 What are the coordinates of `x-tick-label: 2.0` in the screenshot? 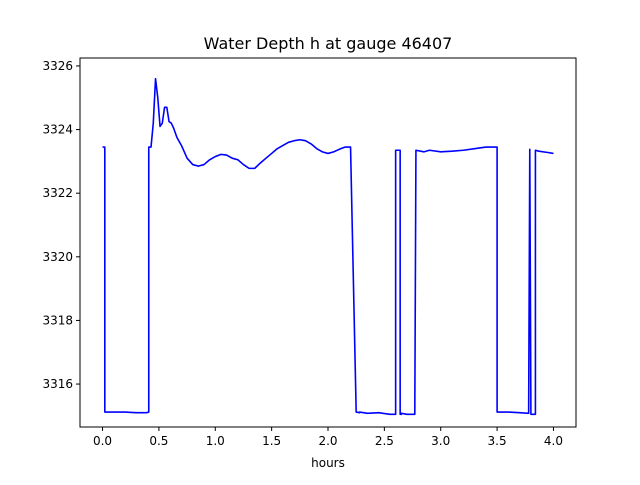 It's located at (327, 441).